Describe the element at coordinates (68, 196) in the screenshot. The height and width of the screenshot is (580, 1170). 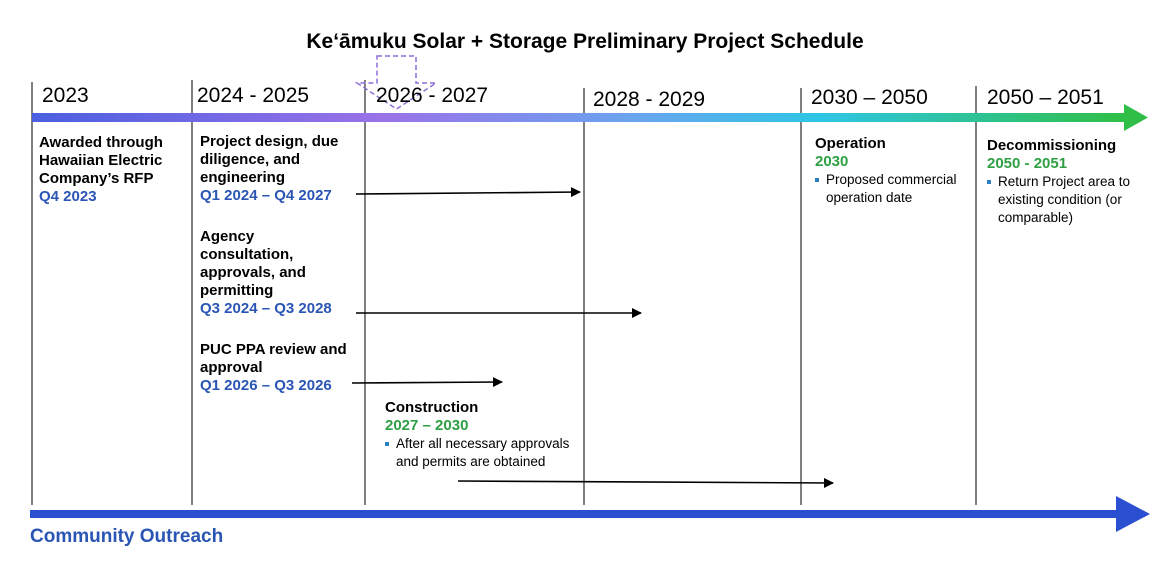
I see `phase-rfp-date: Q4 2023` at that location.